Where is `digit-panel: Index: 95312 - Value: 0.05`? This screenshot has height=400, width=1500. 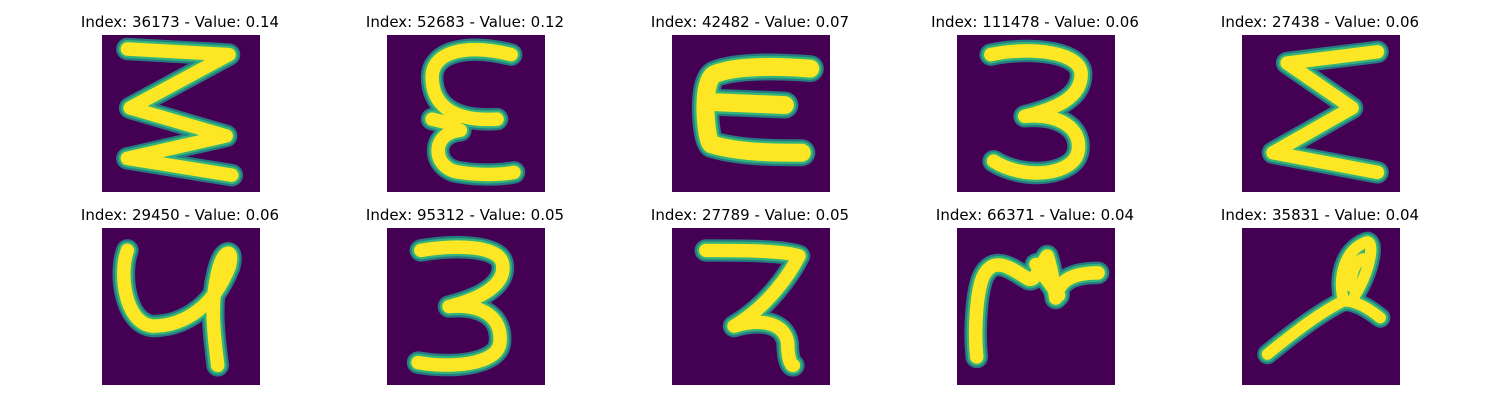 digit-panel: Index: 95312 - Value: 0.05 is located at coordinates (465, 301).